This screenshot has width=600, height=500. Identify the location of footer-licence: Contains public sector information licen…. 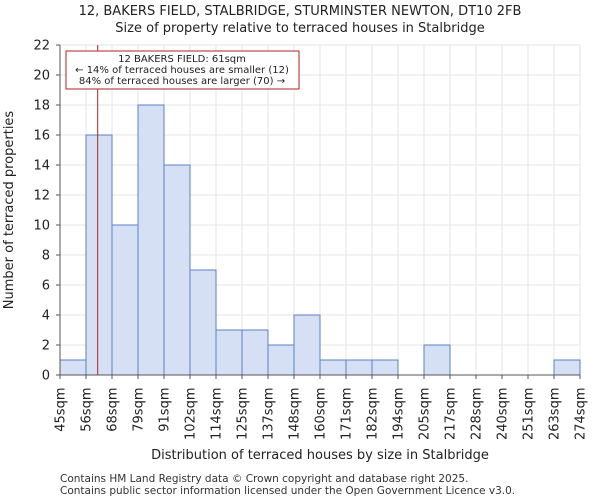
(288, 491).